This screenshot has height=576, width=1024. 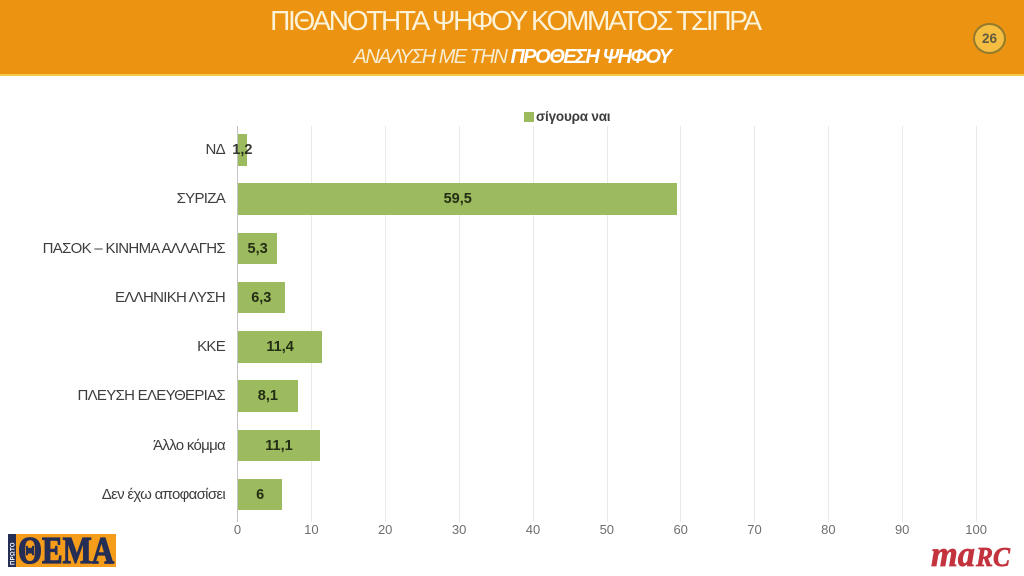 I want to click on svg-text: ΘΕΜΑ, so click(x=66, y=550).